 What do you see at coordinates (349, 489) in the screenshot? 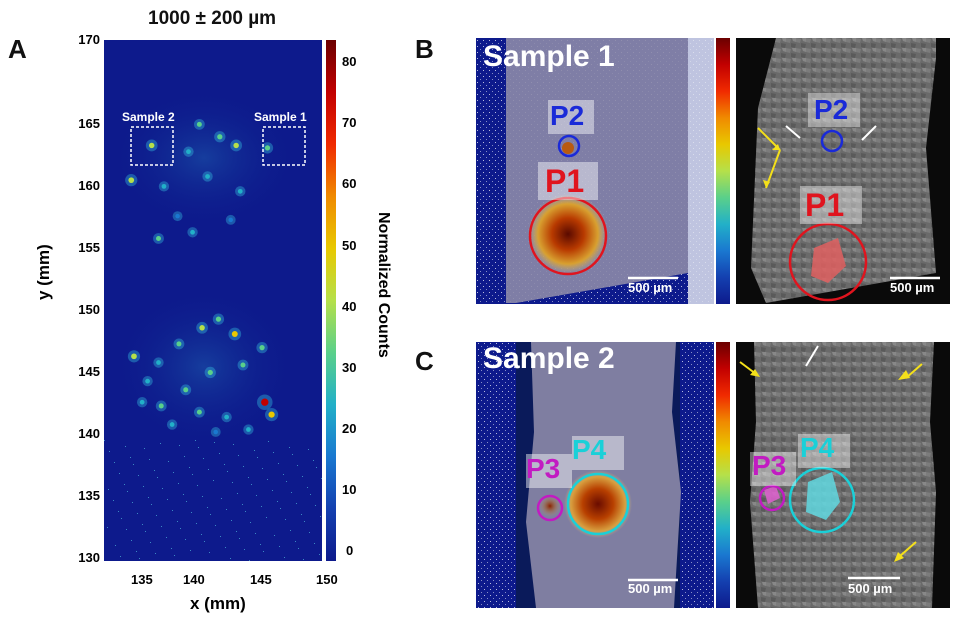
I see `colorbar-tick-label: 10` at bounding box center [349, 489].